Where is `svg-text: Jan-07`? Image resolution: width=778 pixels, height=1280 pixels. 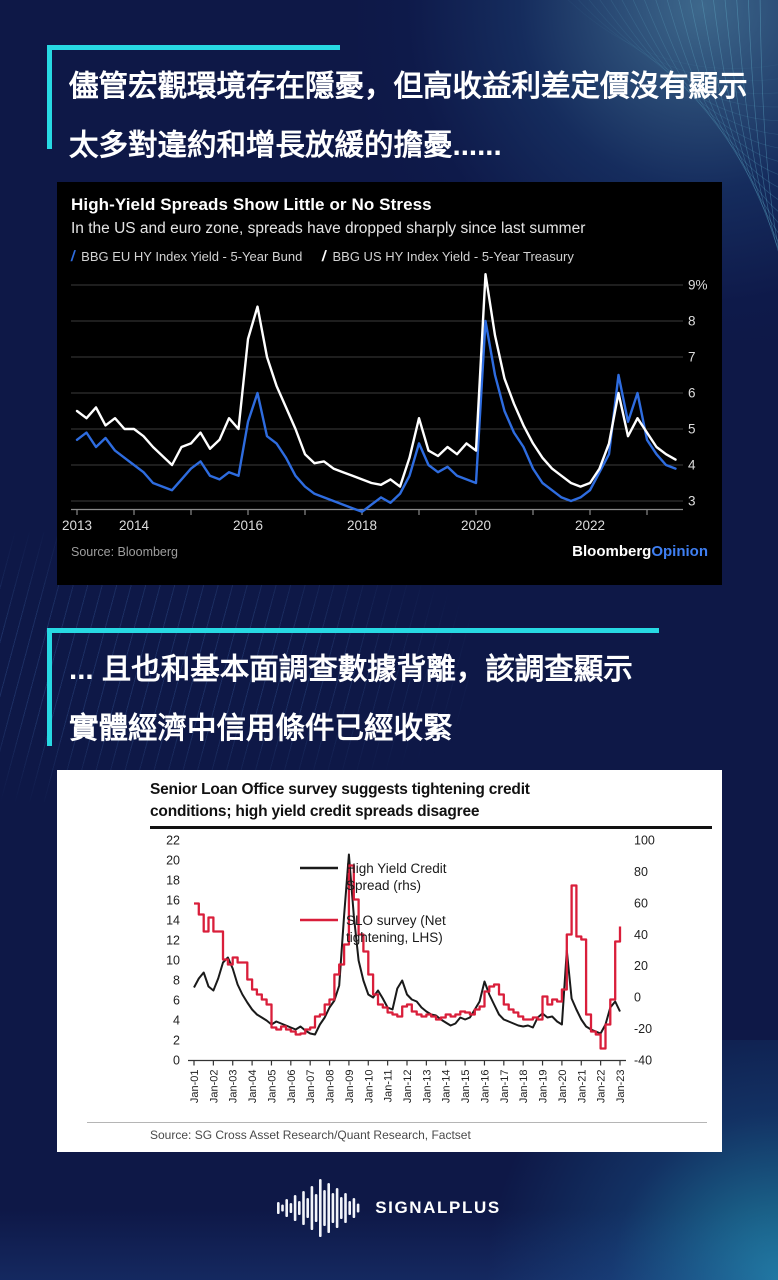 svg-text: Jan-07 is located at coordinates (311, 1087).